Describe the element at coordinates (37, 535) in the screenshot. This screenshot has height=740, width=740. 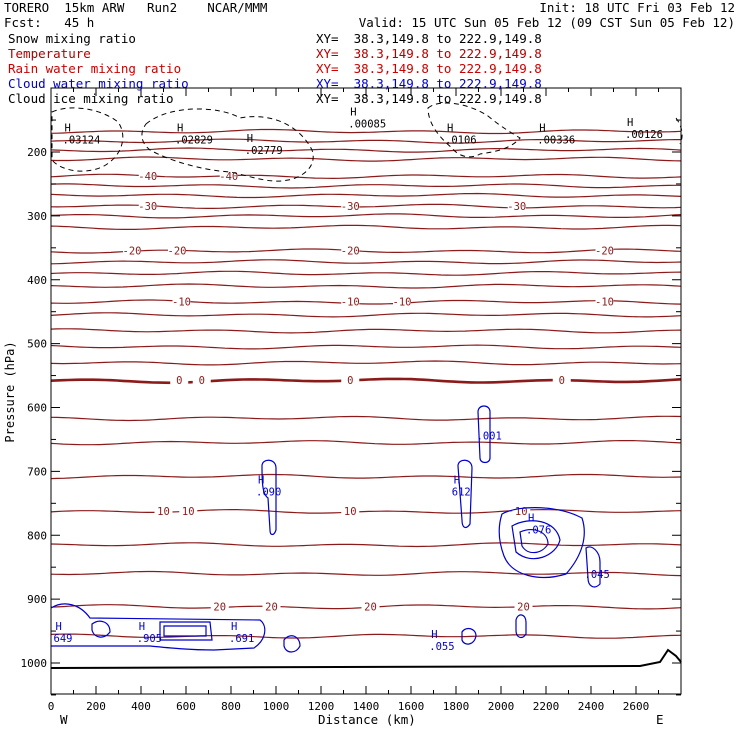
I see `y-tick-label: 800` at that location.